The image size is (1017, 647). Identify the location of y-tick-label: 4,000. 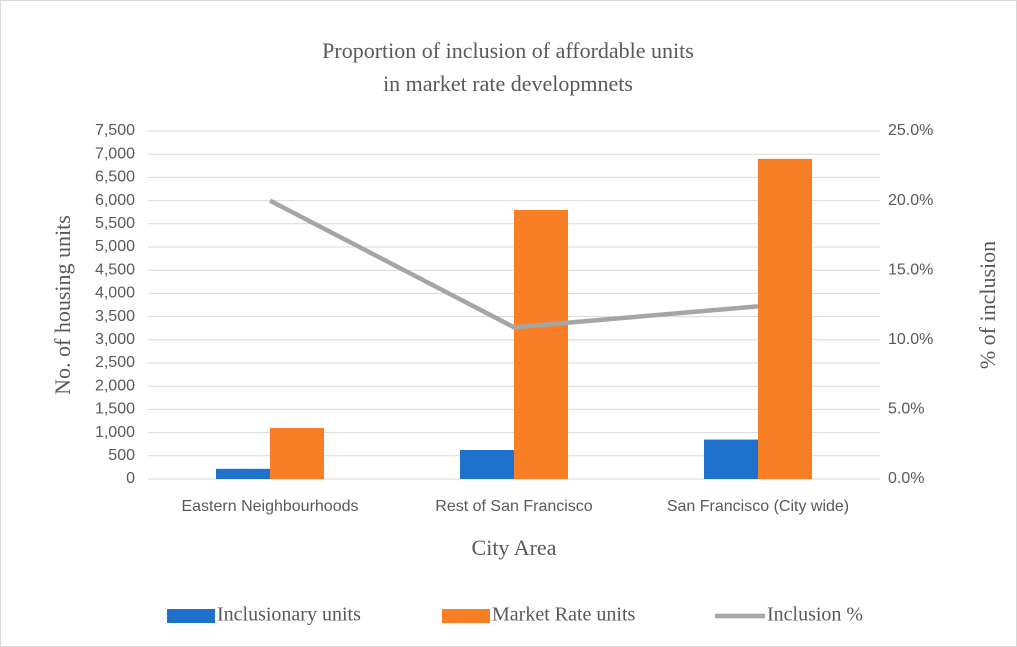
(115, 293).